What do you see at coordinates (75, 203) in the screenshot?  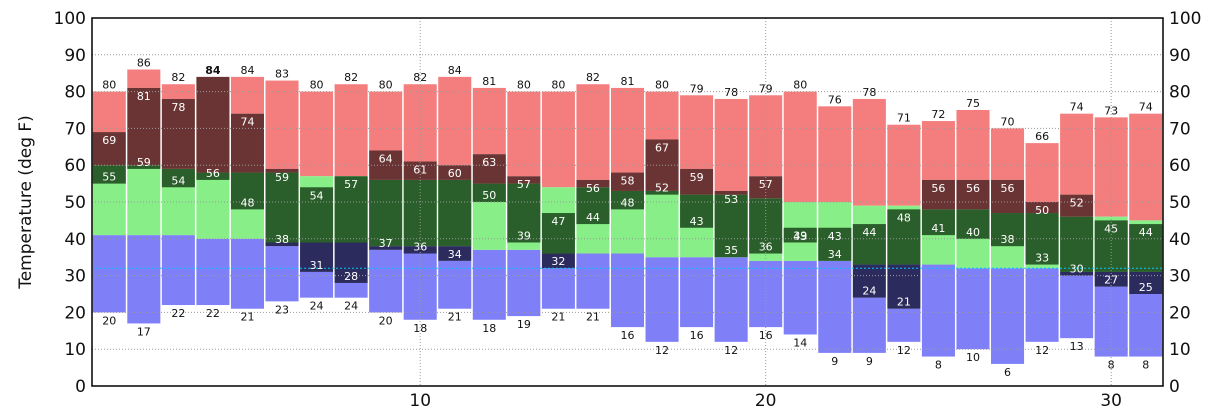 I see `y-tick-label-left: 50` at bounding box center [75, 203].